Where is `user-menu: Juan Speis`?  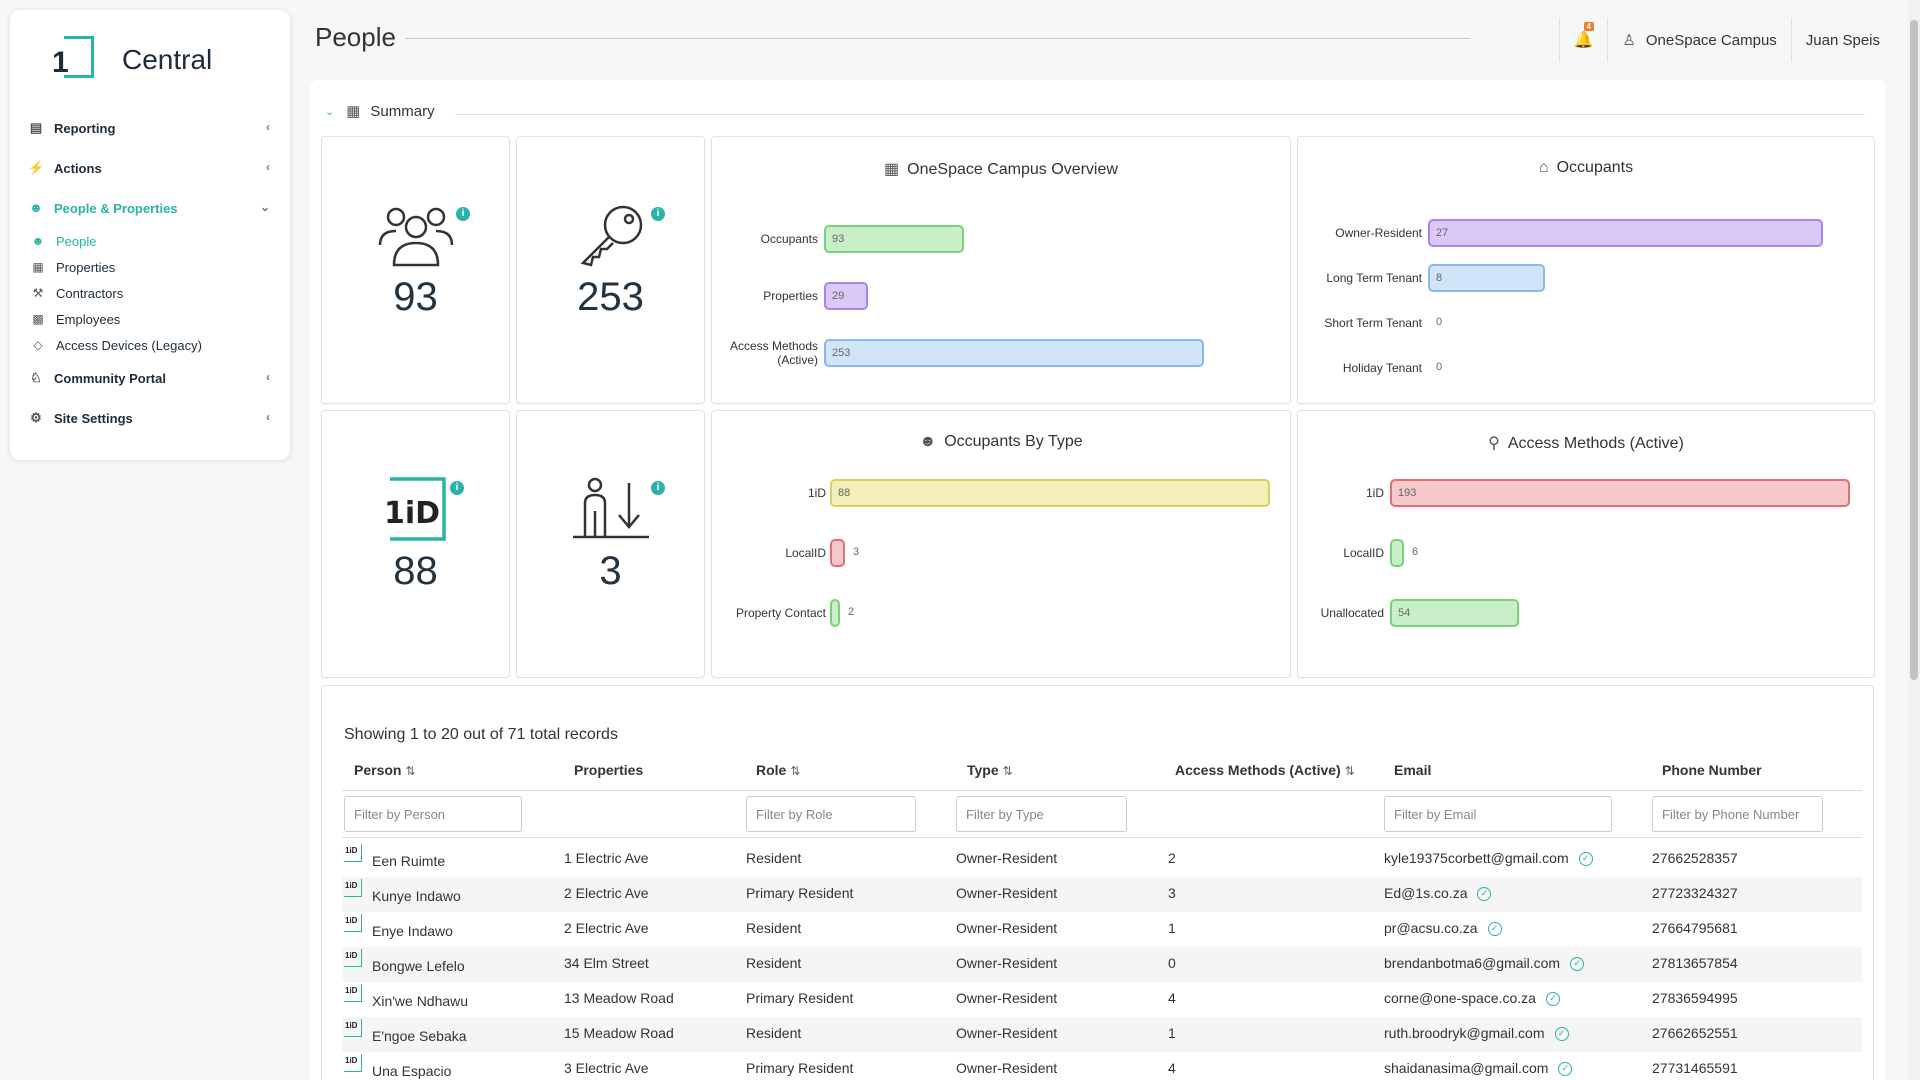 user-menu: Juan Speis is located at coordinates (1842, 40).